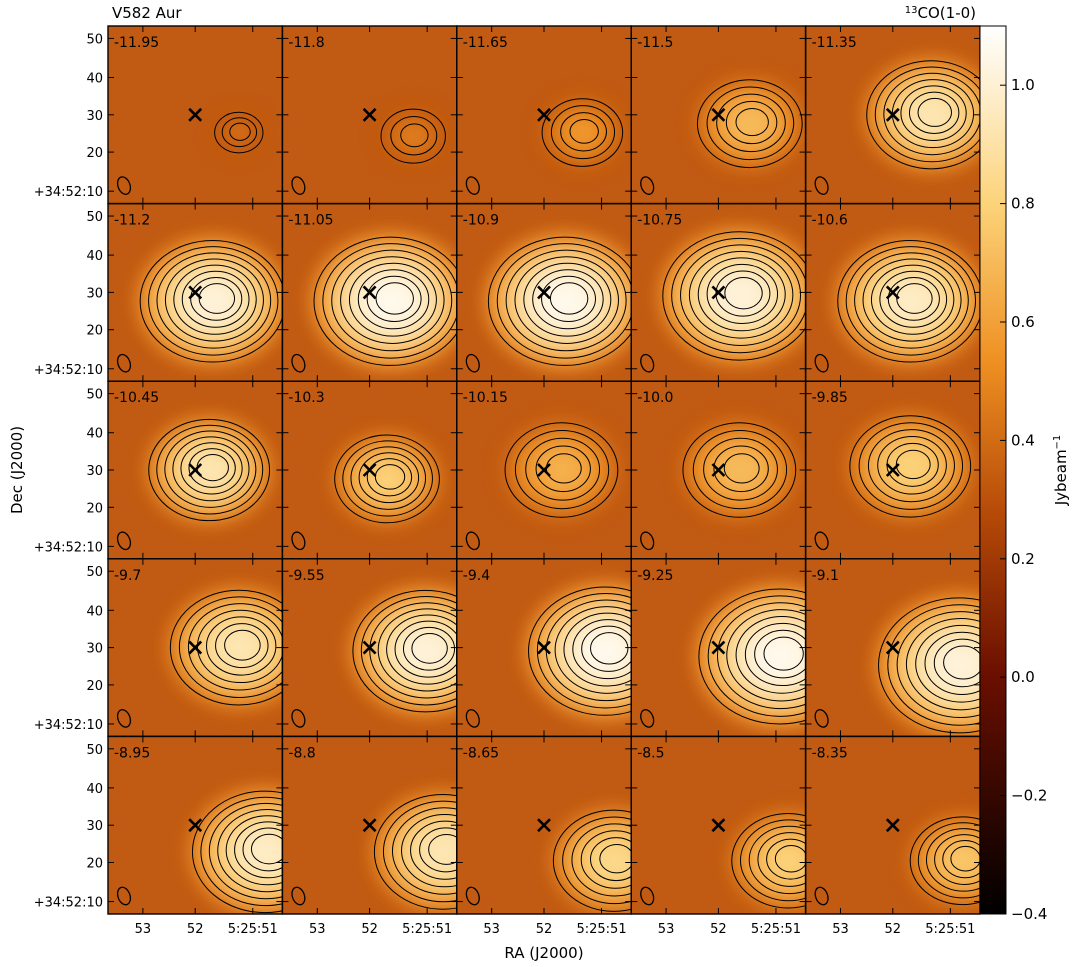 The height and width of the screenshot is (967, 1076). Describe the element at coordinates (1023, 85) in the screenshot. I see `colorbar-tick-label: 1.0` at that location.